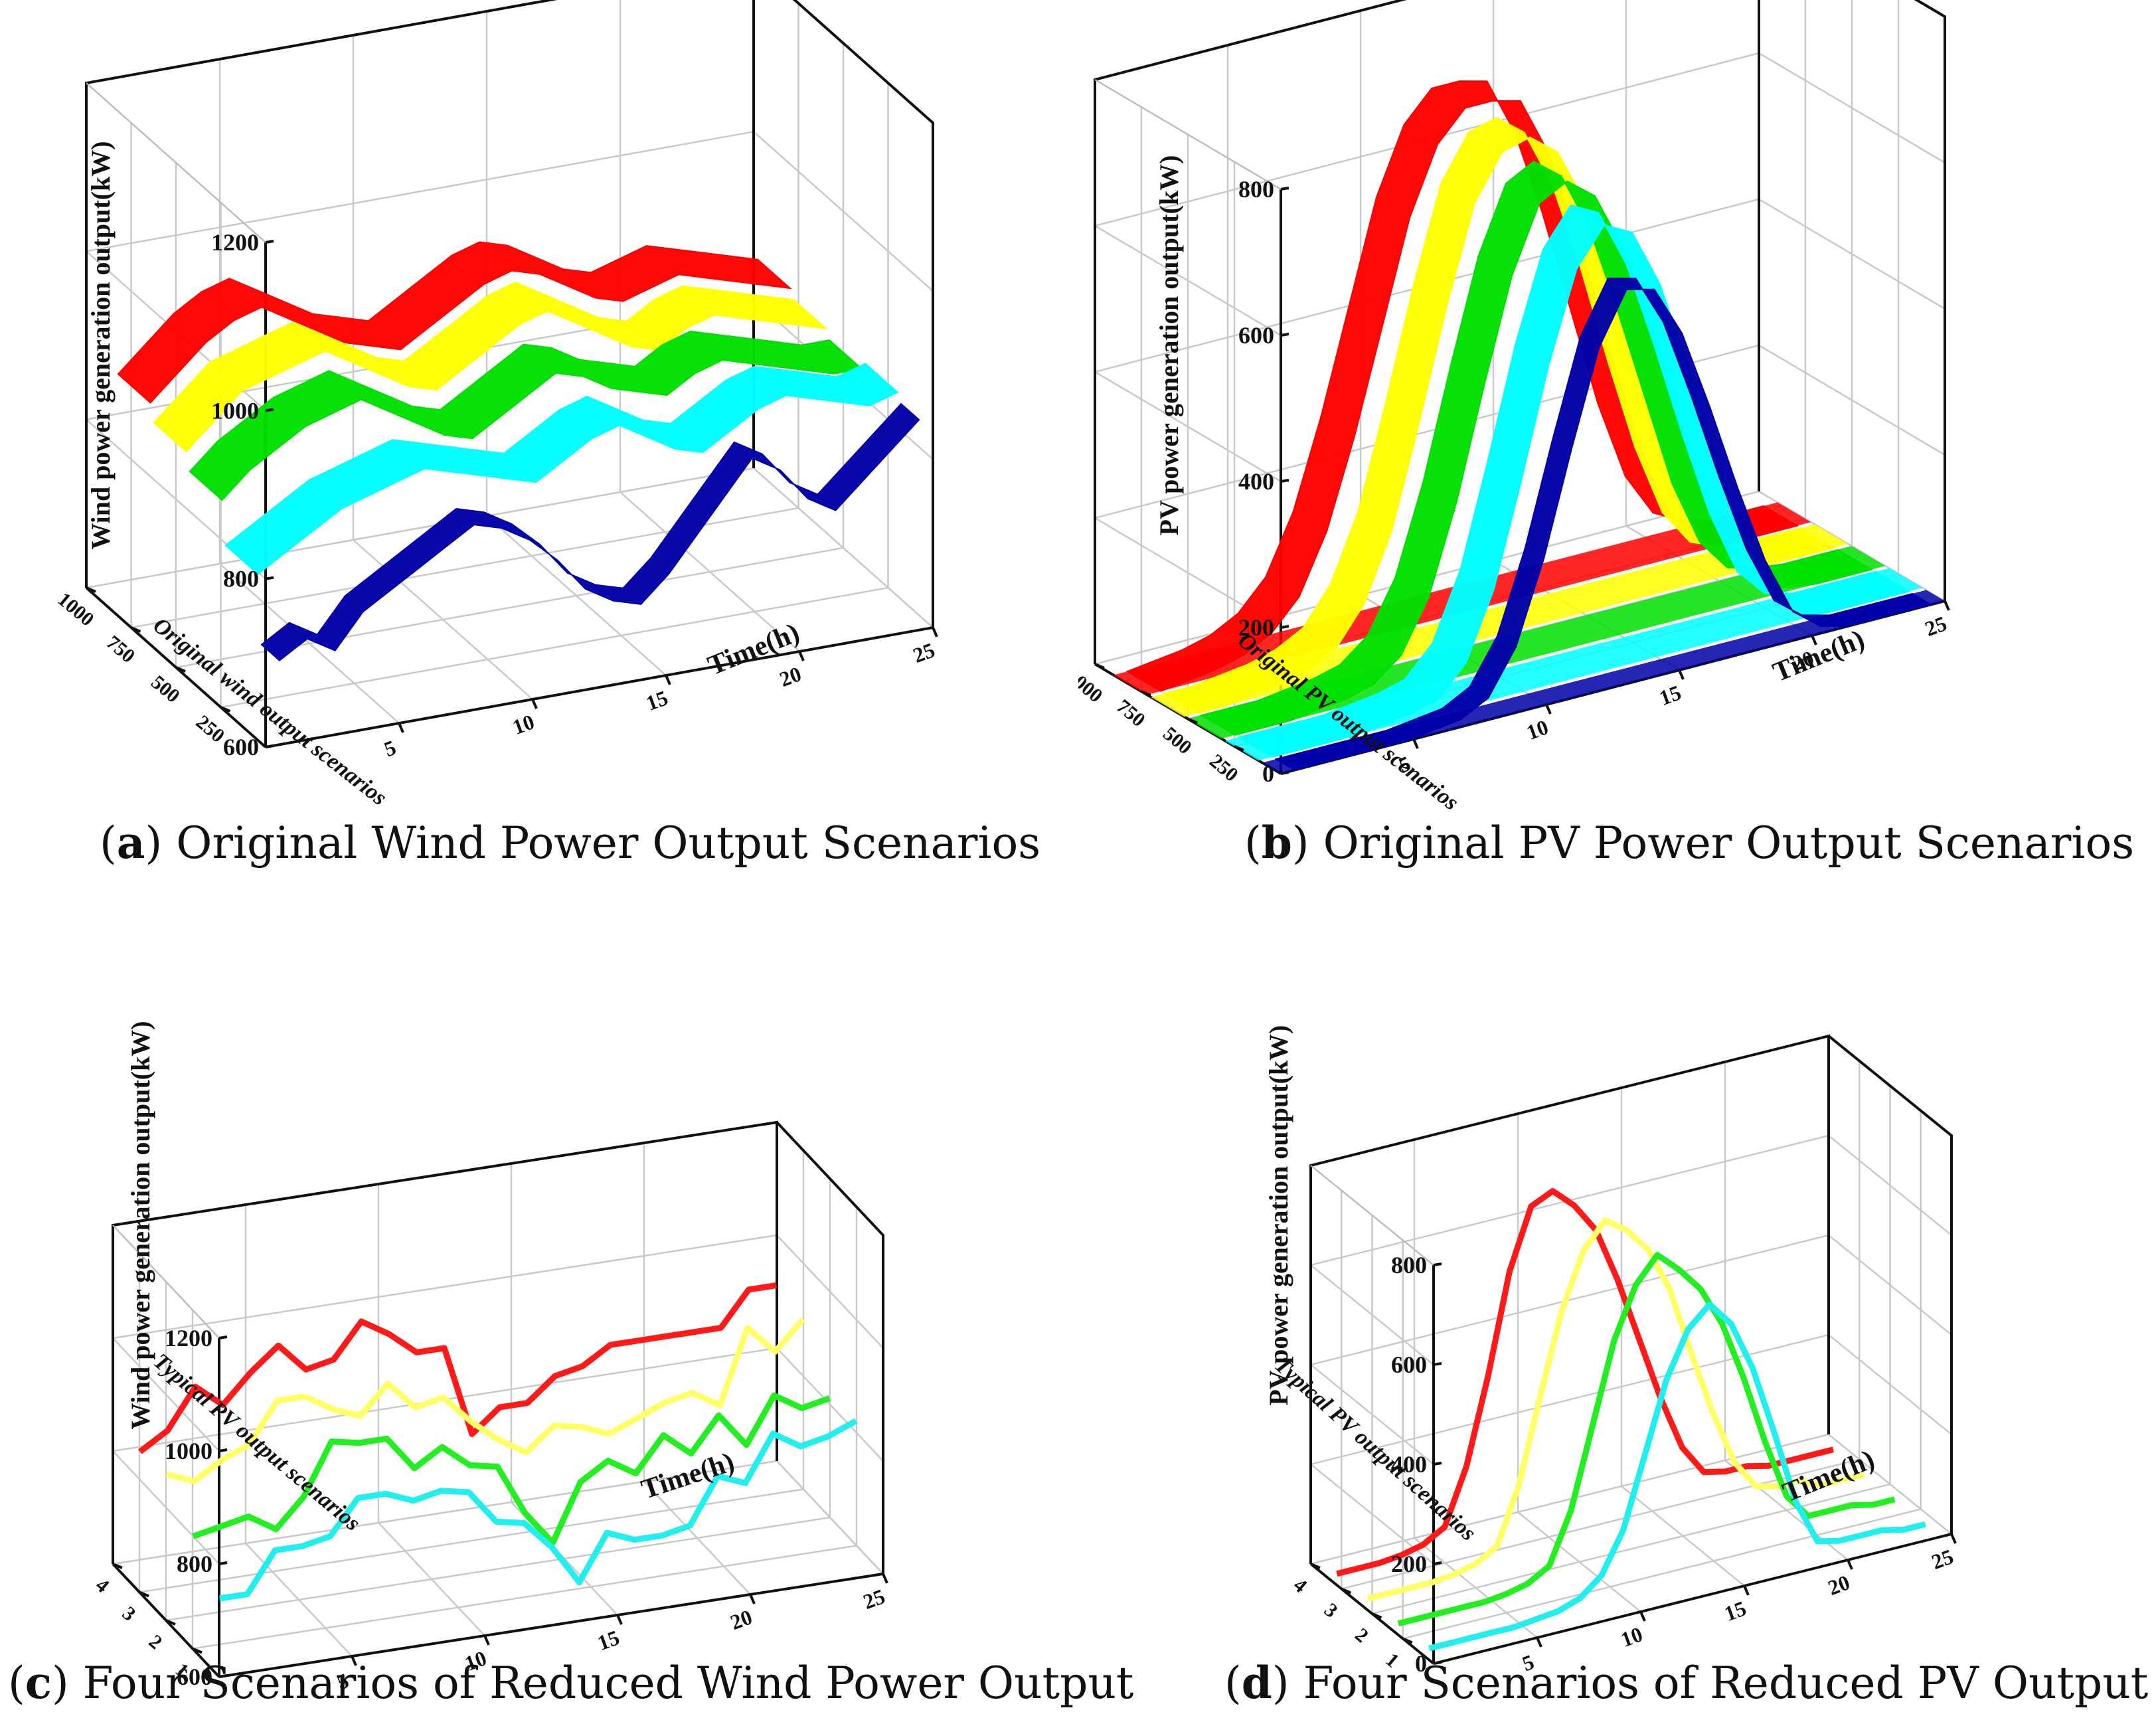 This screenshot has width=2156, height=1716. I want to click on y-tick-label: 2, so click(156, 1642).